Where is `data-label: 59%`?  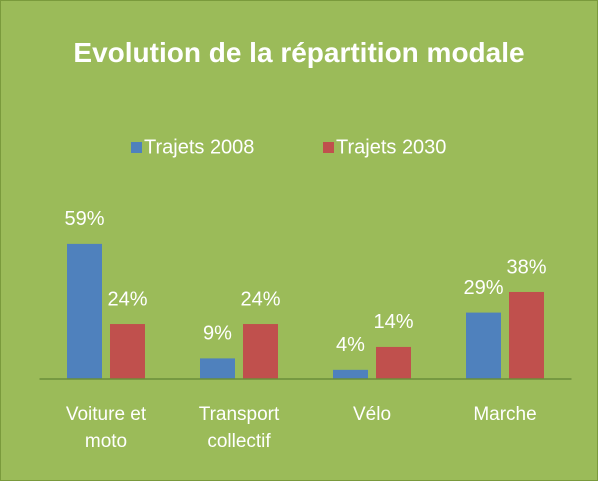
data-label: 59% is located at coordinates (84, 219).